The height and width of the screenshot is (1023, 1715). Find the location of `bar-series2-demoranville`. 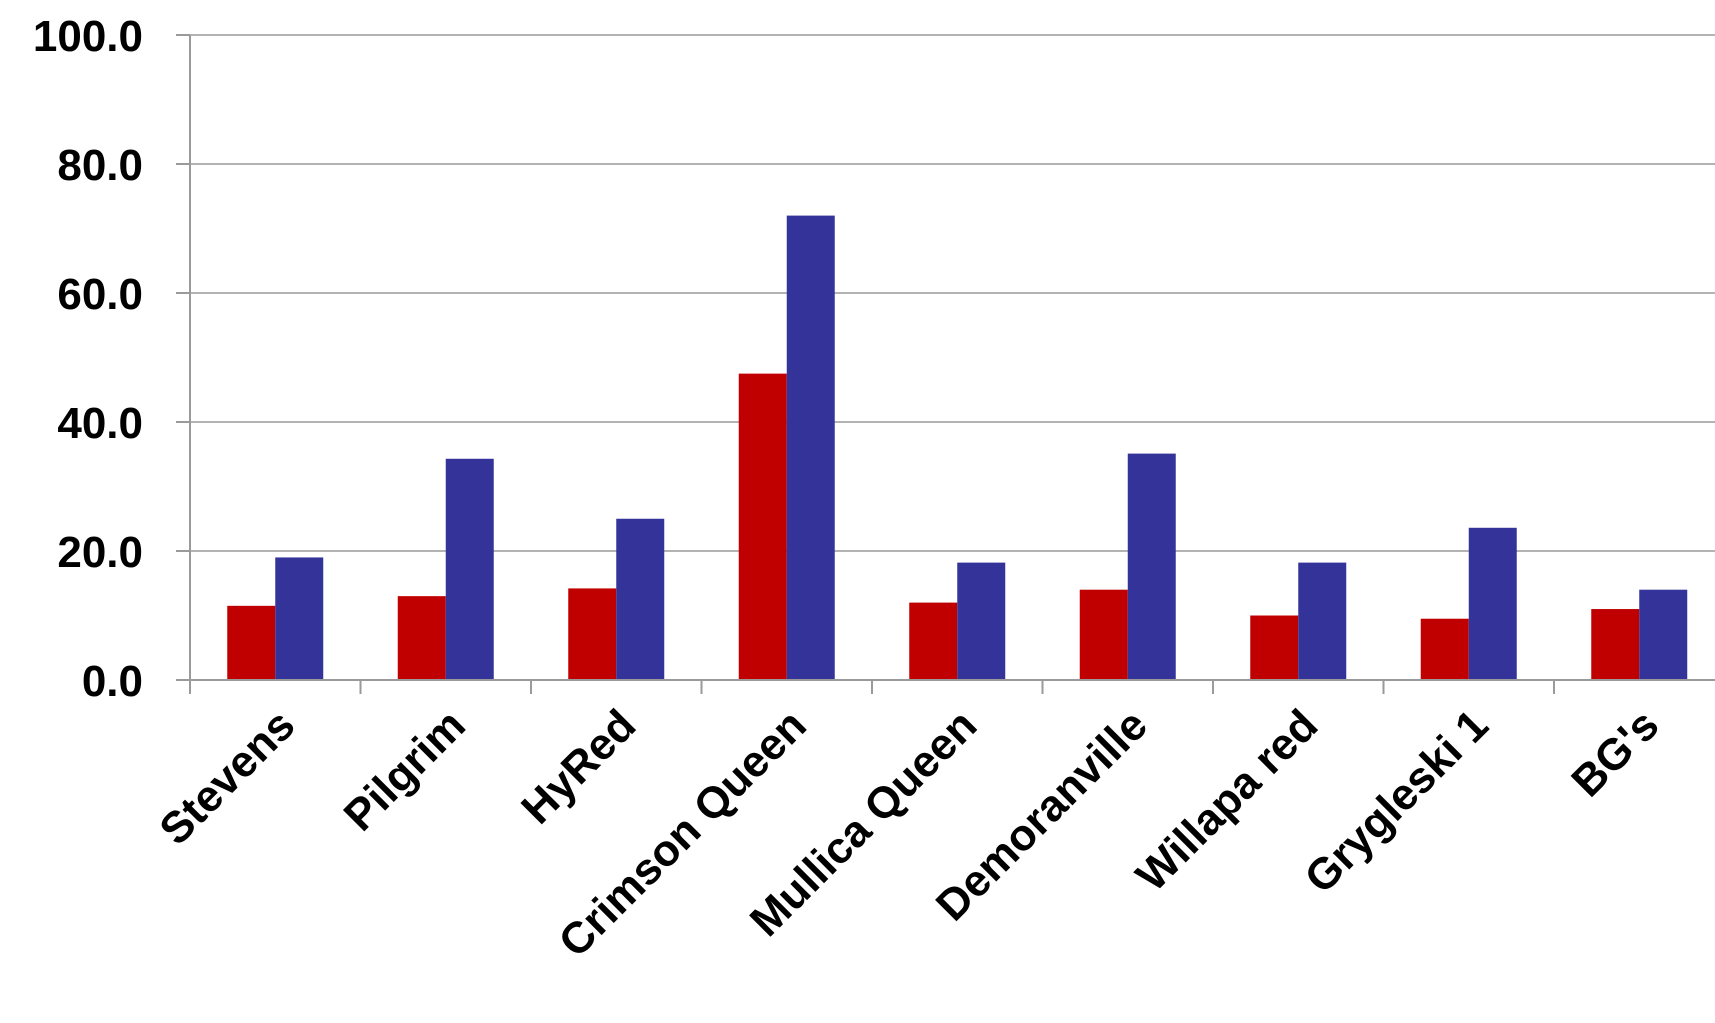

bar-series2-demoranville is located at coordinates (1151, 566).